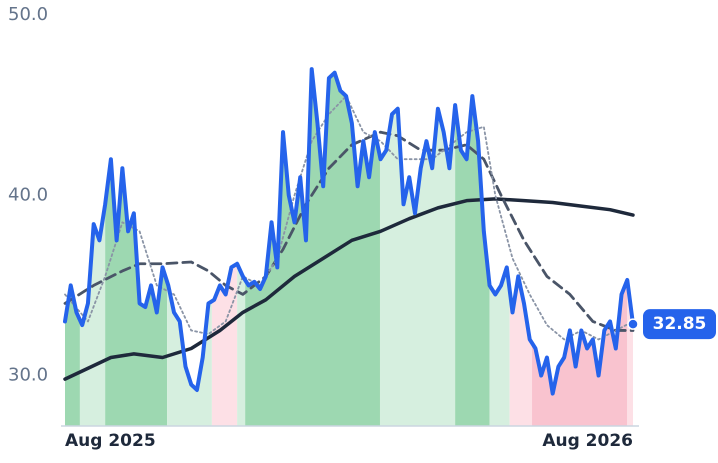 The height and width of the screenshot is (463, 718). I want to click on last-value-label: 32.85, so click(680, 324).